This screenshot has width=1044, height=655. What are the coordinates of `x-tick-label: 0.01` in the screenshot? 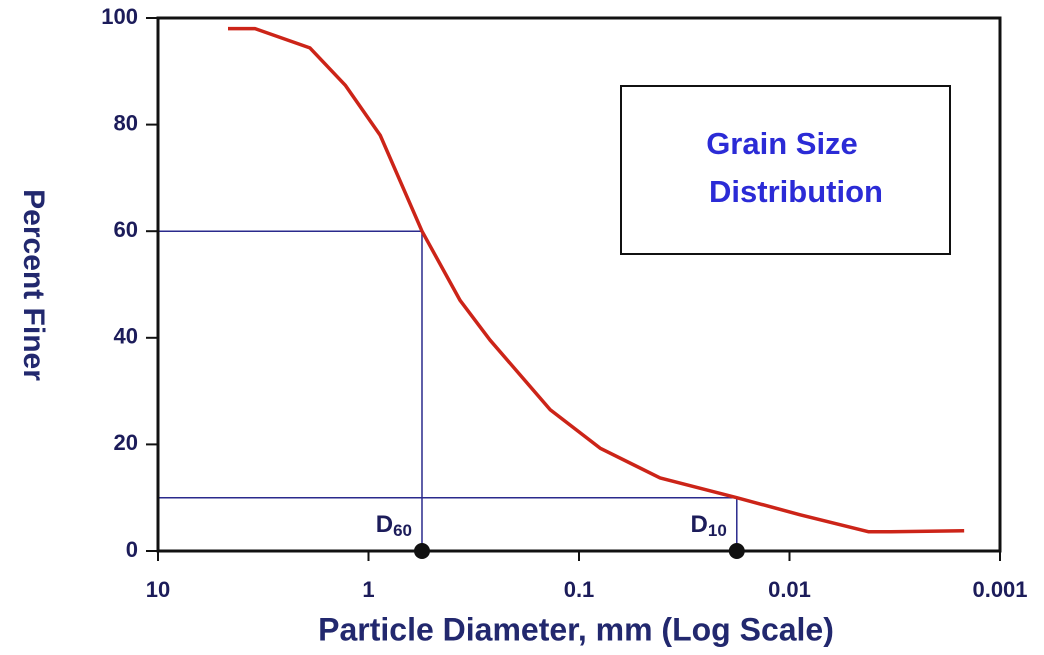 It's located at (789, 589).